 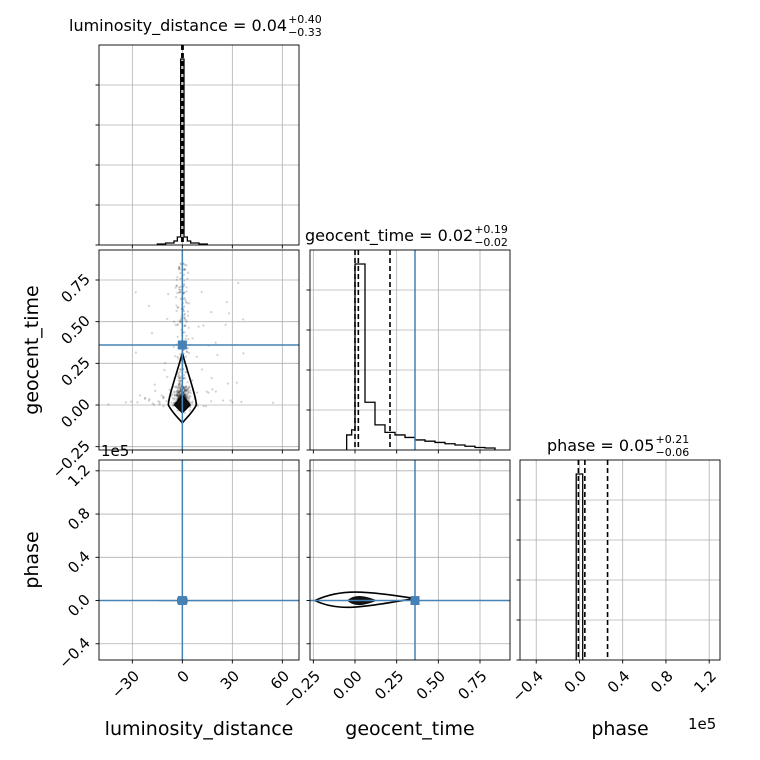 What do you see at coordinates (115, 451) in the screenshot?
I see `offset-label-phase-y: 1e5` at bounding box center [115, 451].